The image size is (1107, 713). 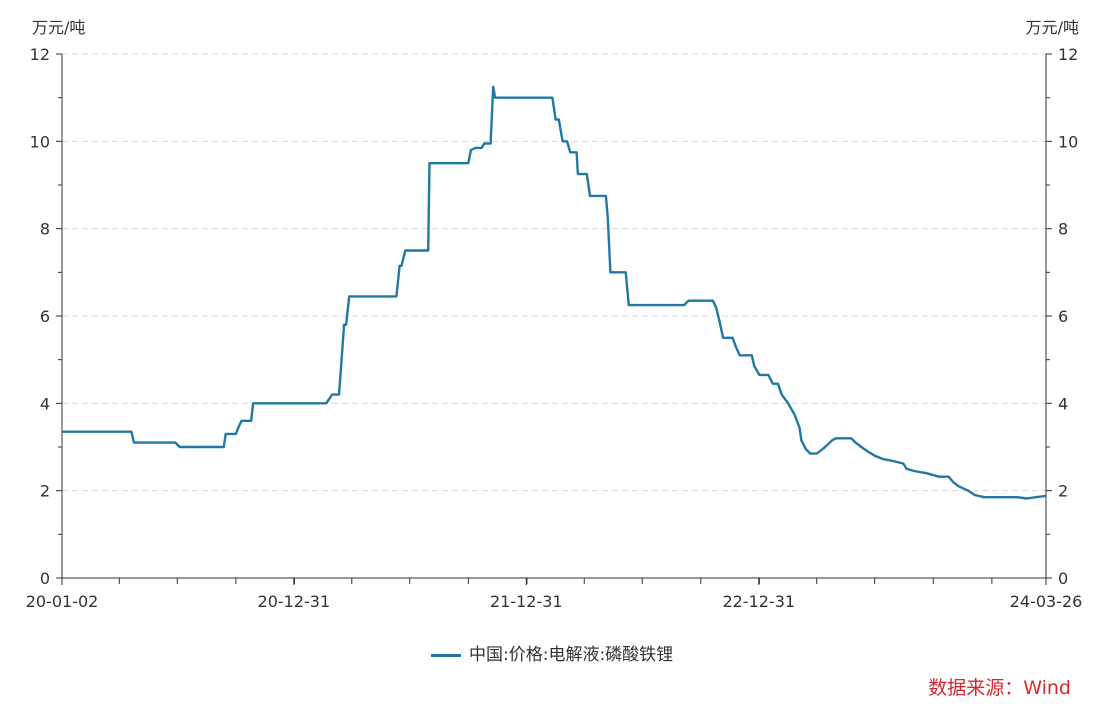 I want to click on y-tick-label-right: 8, so click(x=1063, y=229).